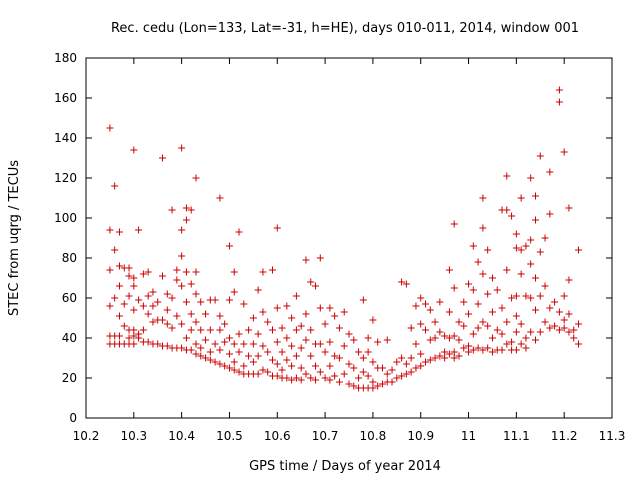 This screenshot has width=640, height=480. I want to click on x-tick-label: 10.4, so click(181, 436).